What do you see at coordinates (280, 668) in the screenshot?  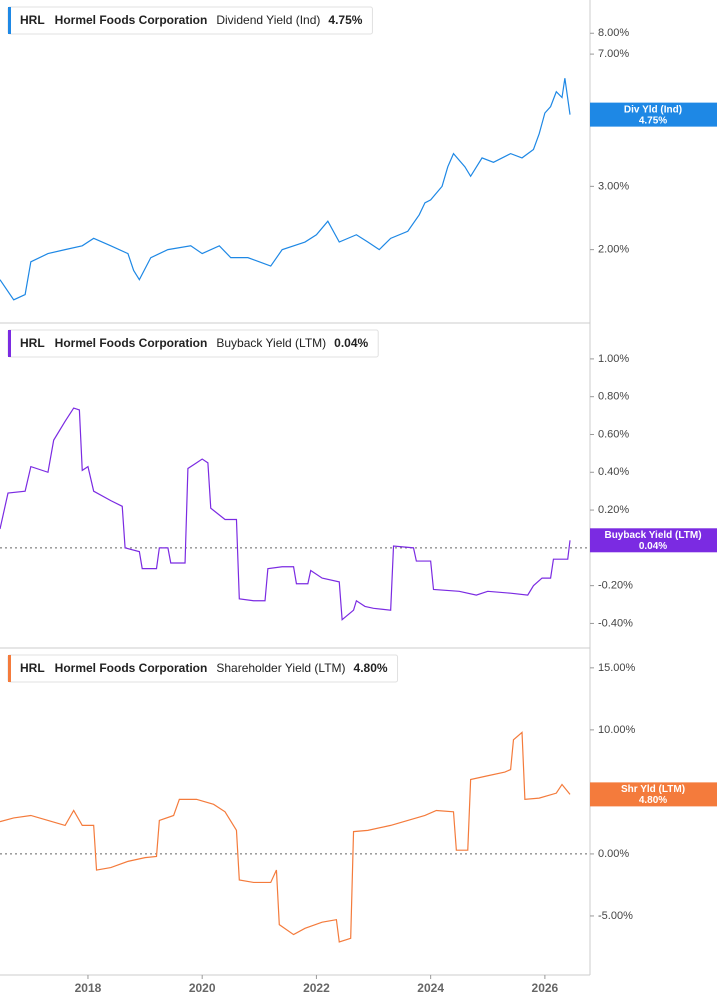 I see `legend-entry: Shareholder Yield (LTM)` at bounding box center [280, 668].